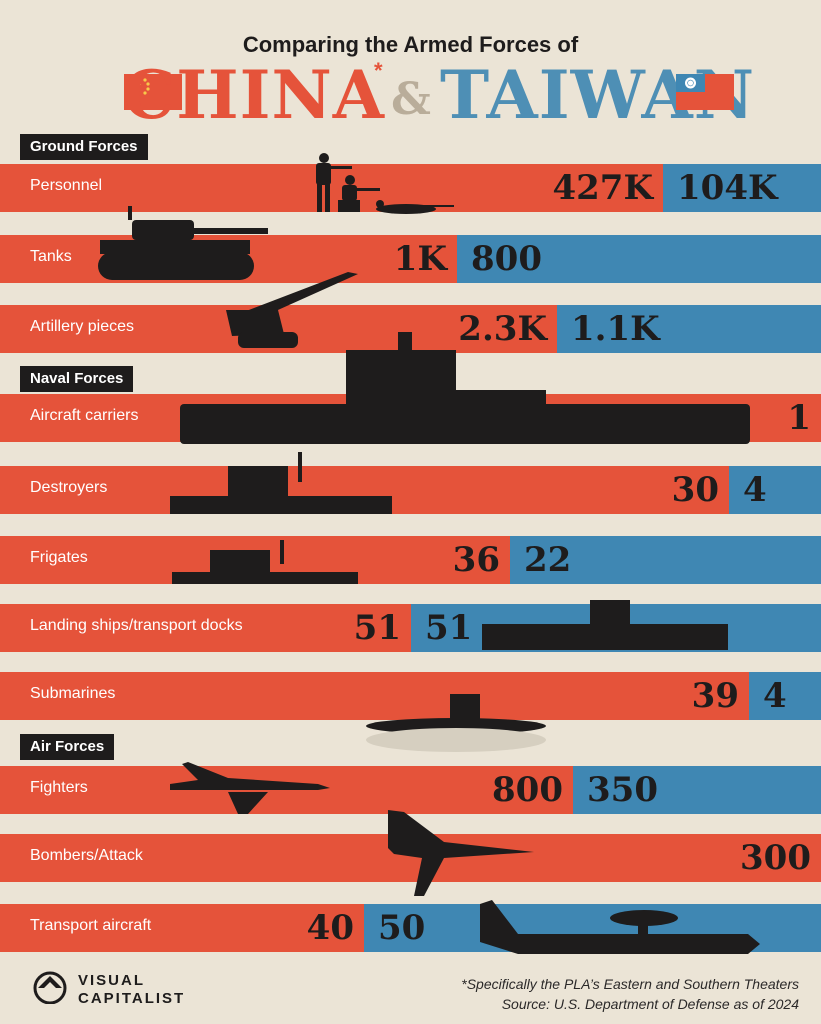  Describe the element at coordinates (705, 92) in the screenshot. I see `taiwan-flag-icon` at that location.